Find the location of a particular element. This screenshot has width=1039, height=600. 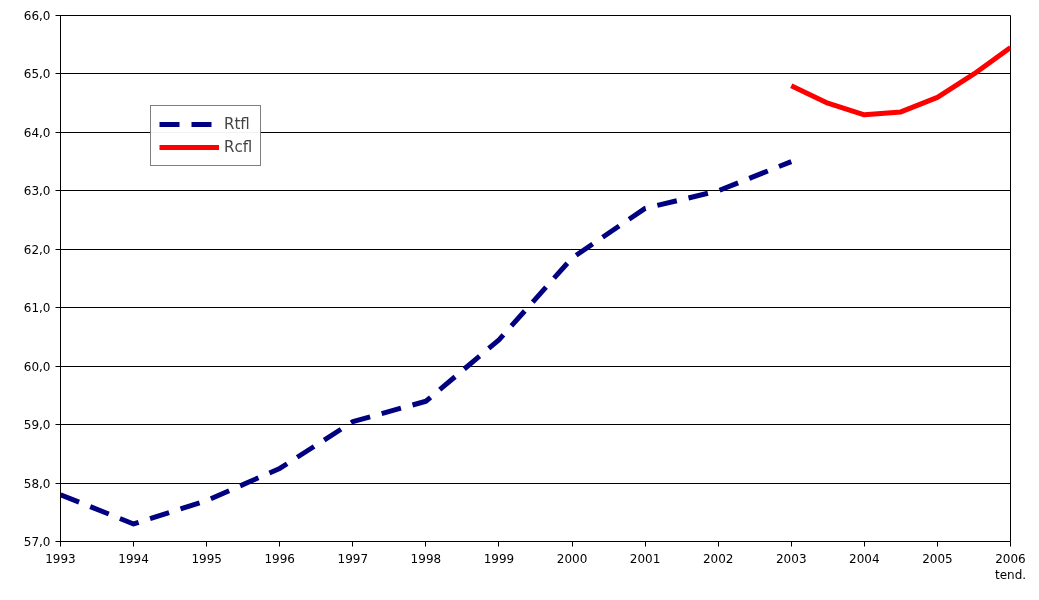

y-tick-label: 65,0 is located at coordinates (37, 74).